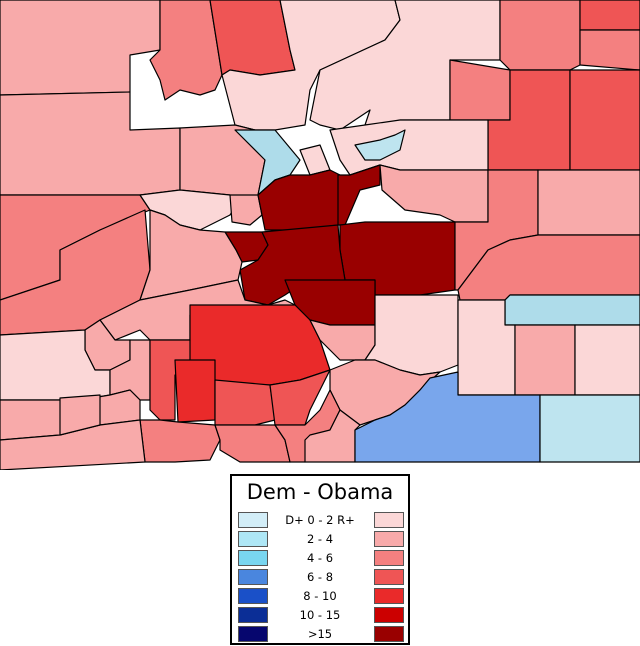 This screenshot has width=640, height=646. Describe the element at coordinates (545, 360) in the screenshot. I see `county-kiowa2` at that location.